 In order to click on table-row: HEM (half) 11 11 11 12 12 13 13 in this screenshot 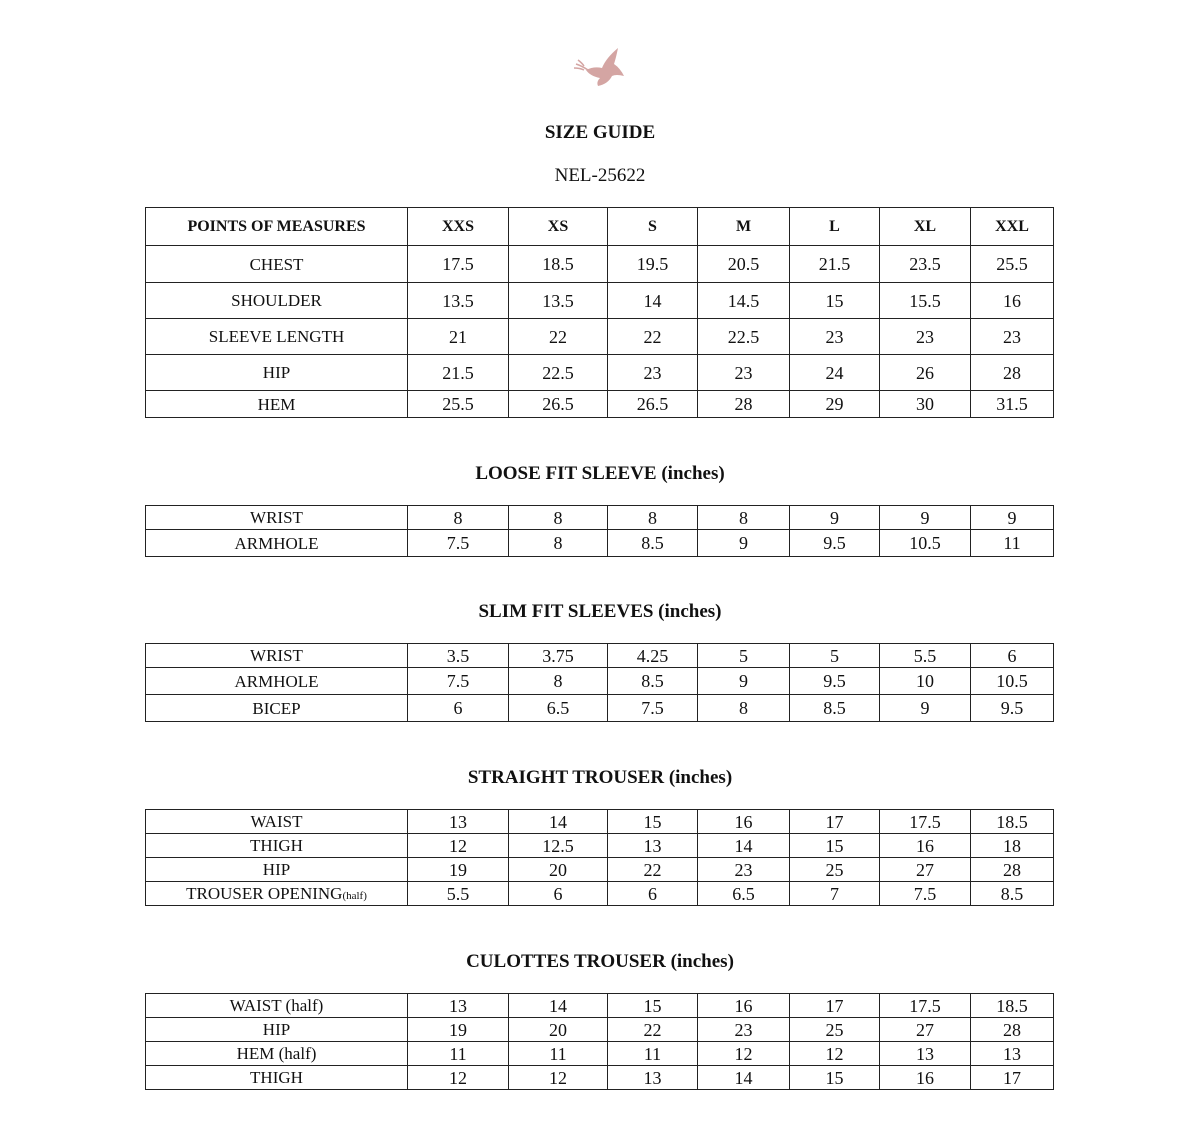, I will do `click(599, 1053)`.